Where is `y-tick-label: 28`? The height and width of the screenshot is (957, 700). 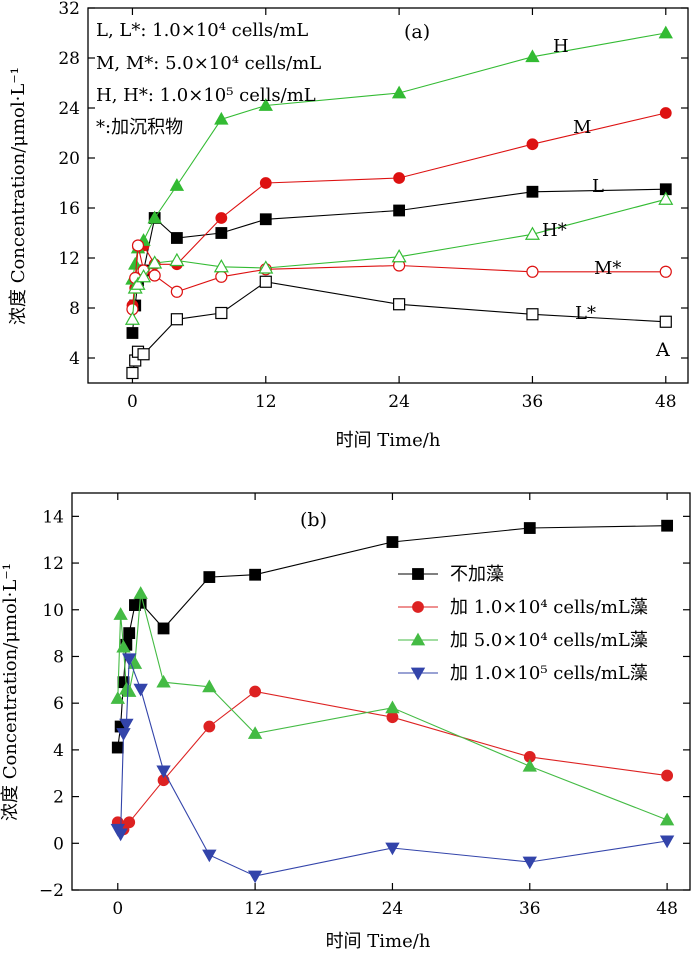 y-tick-label: 28 is located at coordinates (69, 59).